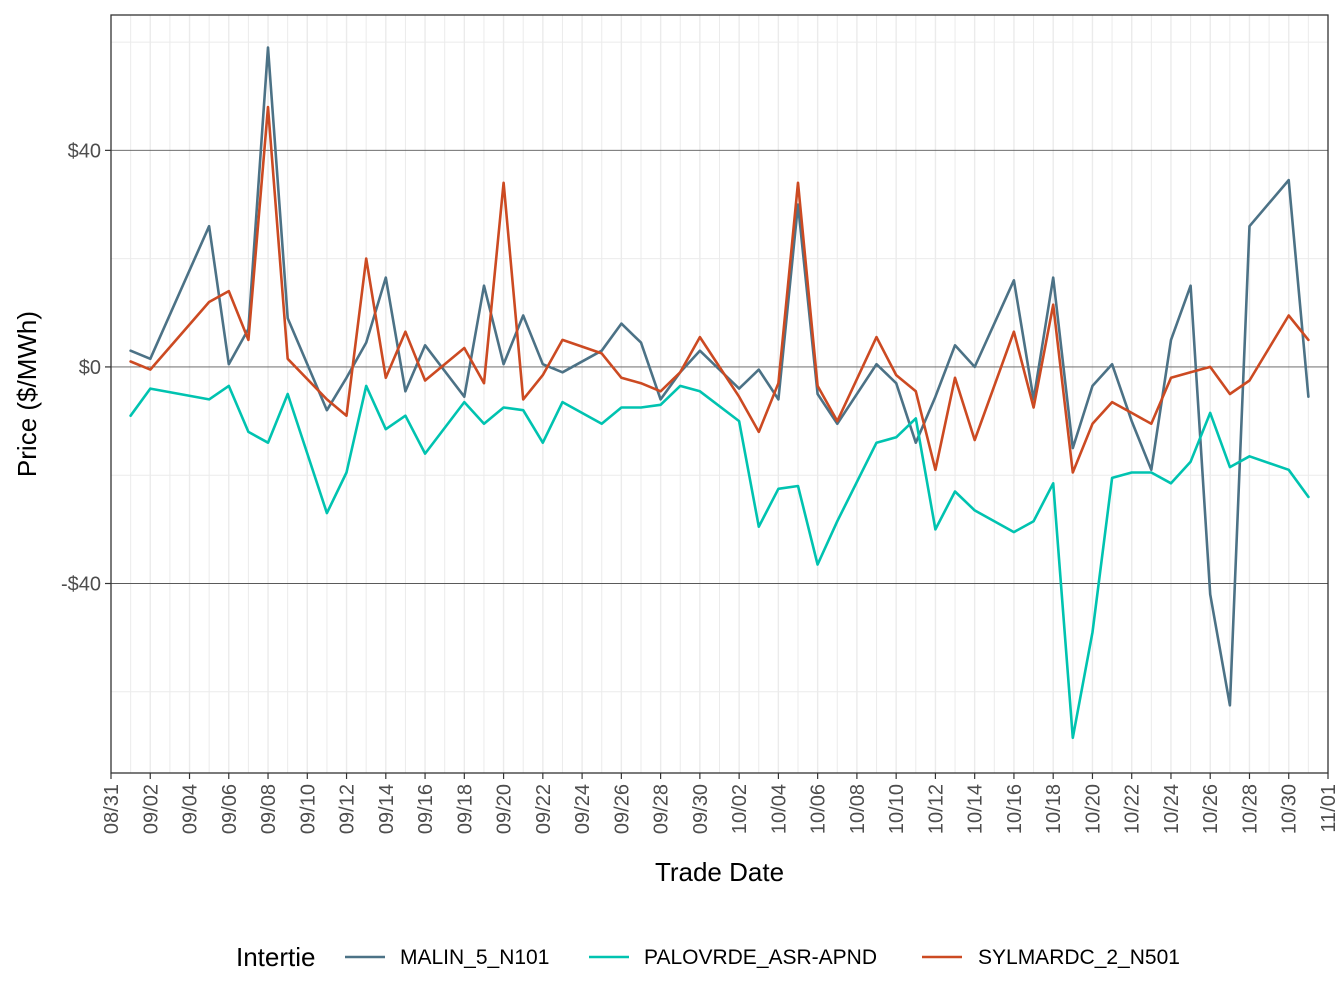 This screenshot has height=1008, width=1344. I want to click on y-axis: -$40 $0 $40, so click(86, 368).